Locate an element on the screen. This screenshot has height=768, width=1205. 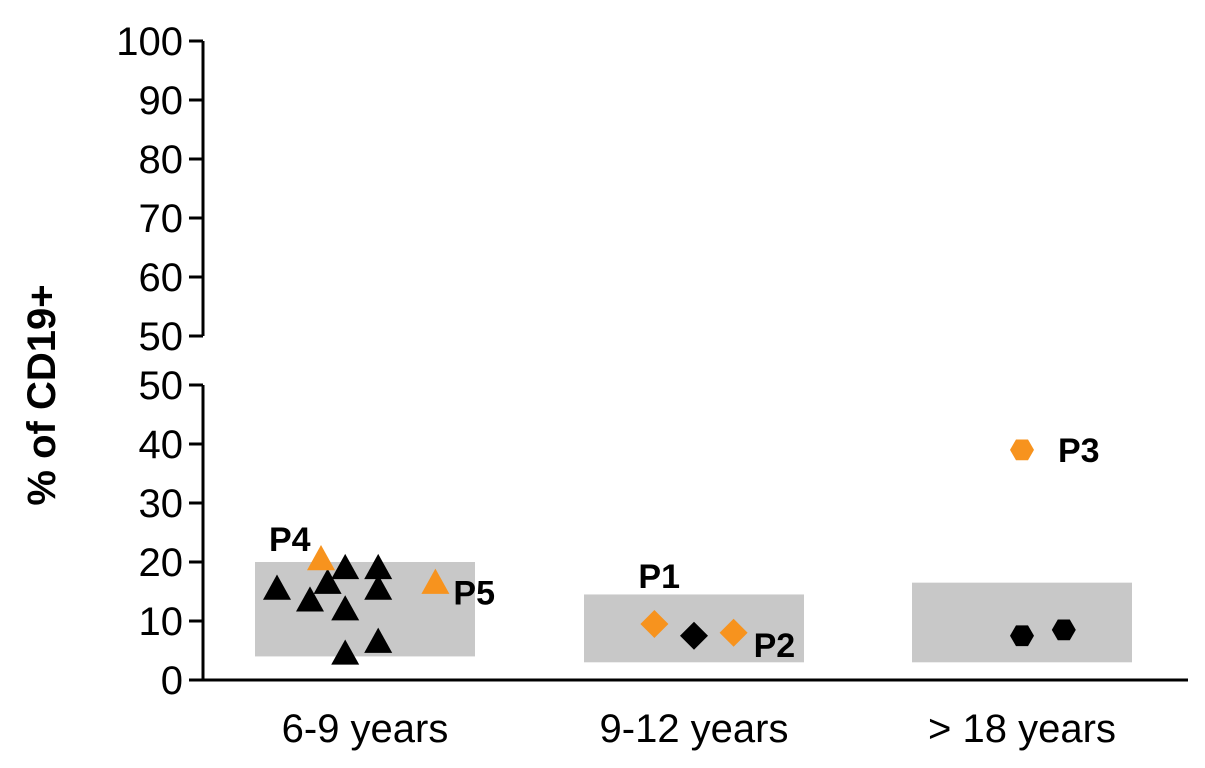
point-label: P1 is located at coordinates (659, 577).